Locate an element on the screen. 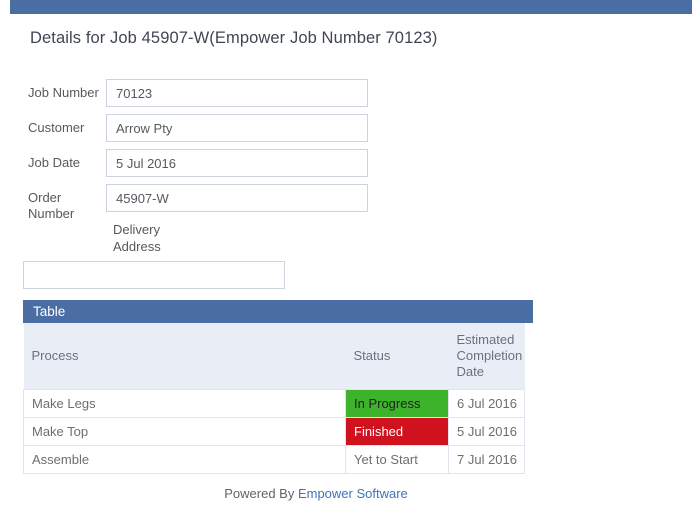 The width and height of the screenshot is (692, 517). powered-by-text: Powered By is located at coordinates (261, 493).